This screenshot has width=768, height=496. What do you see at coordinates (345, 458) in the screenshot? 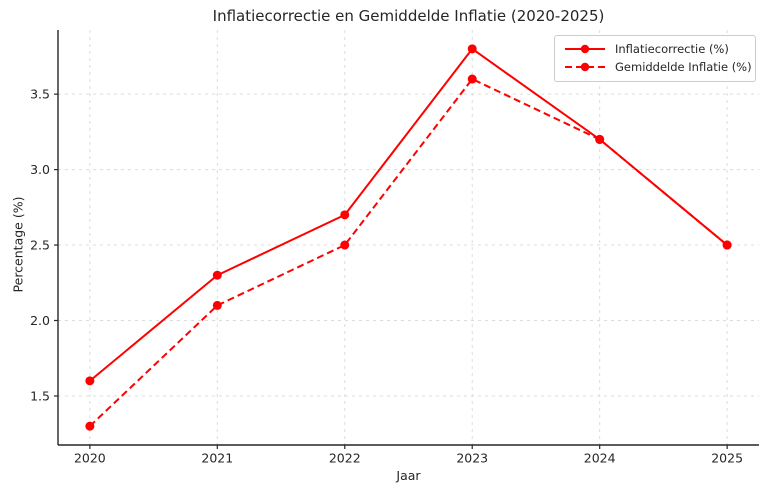
I see `x-tick-label: 2022` at bounding box center [345, 458].